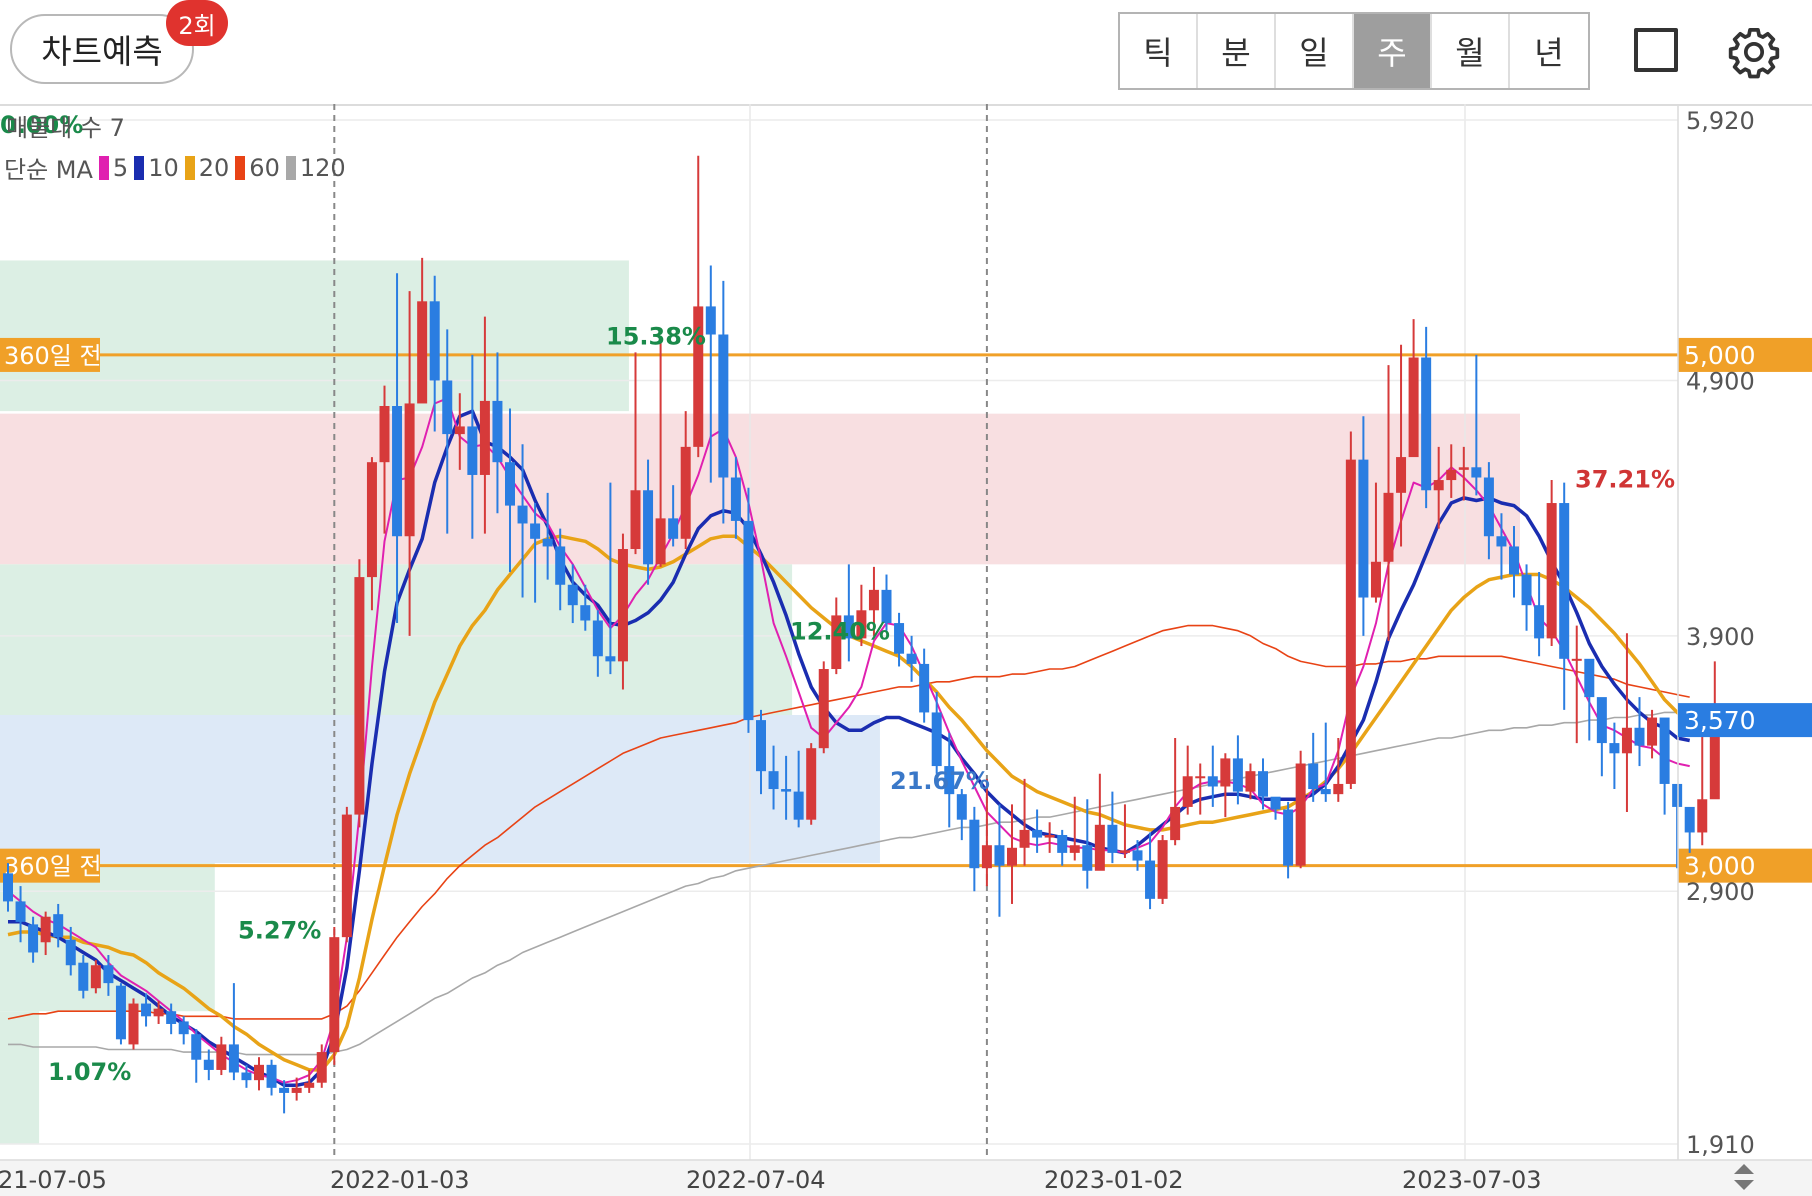 This screenshot has height=1196, width=1812. What do you see at coordinates (1393, 51) in the screenshot?
I see `tab-week: 주` at bounding box center [1393, 51].